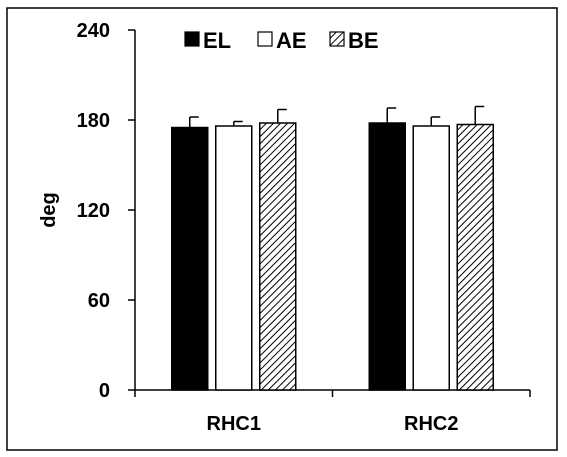  Describe the element at coordinates (278, 256) in the screenshot. I see `bar-be-rhc1` at that location.